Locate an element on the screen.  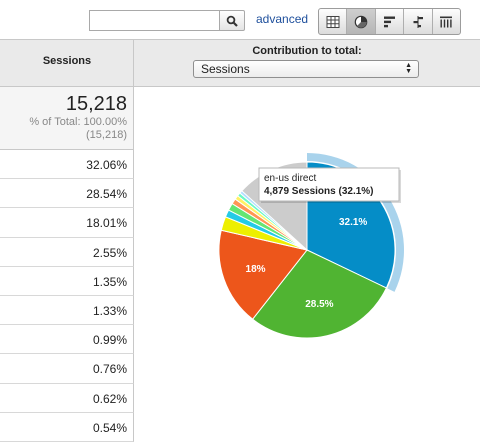
row-percent: 32.06% is located at coordinates (106, 165).